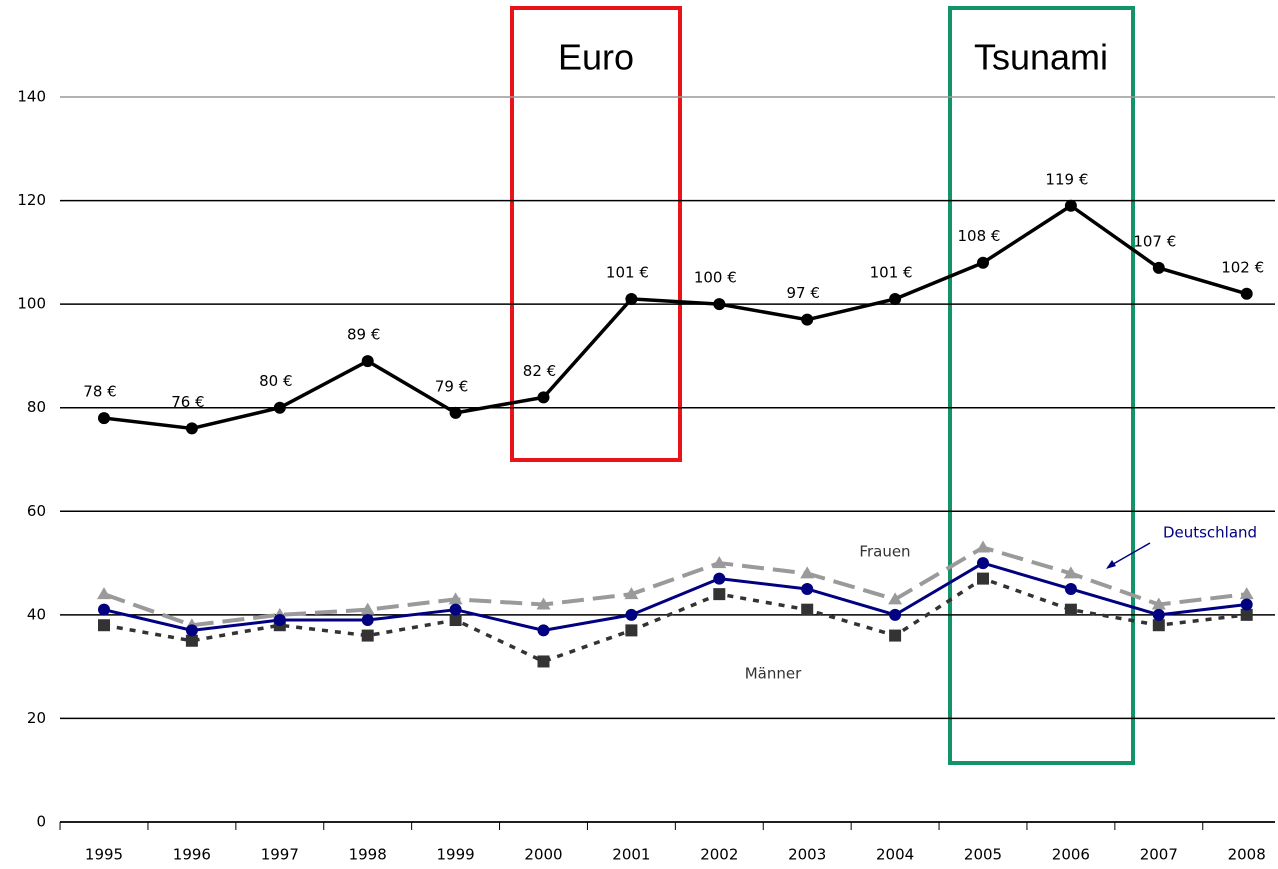  Describe the element at coordinates (773, 674) in the screenshot. I see `series-label: Männer` at that location.